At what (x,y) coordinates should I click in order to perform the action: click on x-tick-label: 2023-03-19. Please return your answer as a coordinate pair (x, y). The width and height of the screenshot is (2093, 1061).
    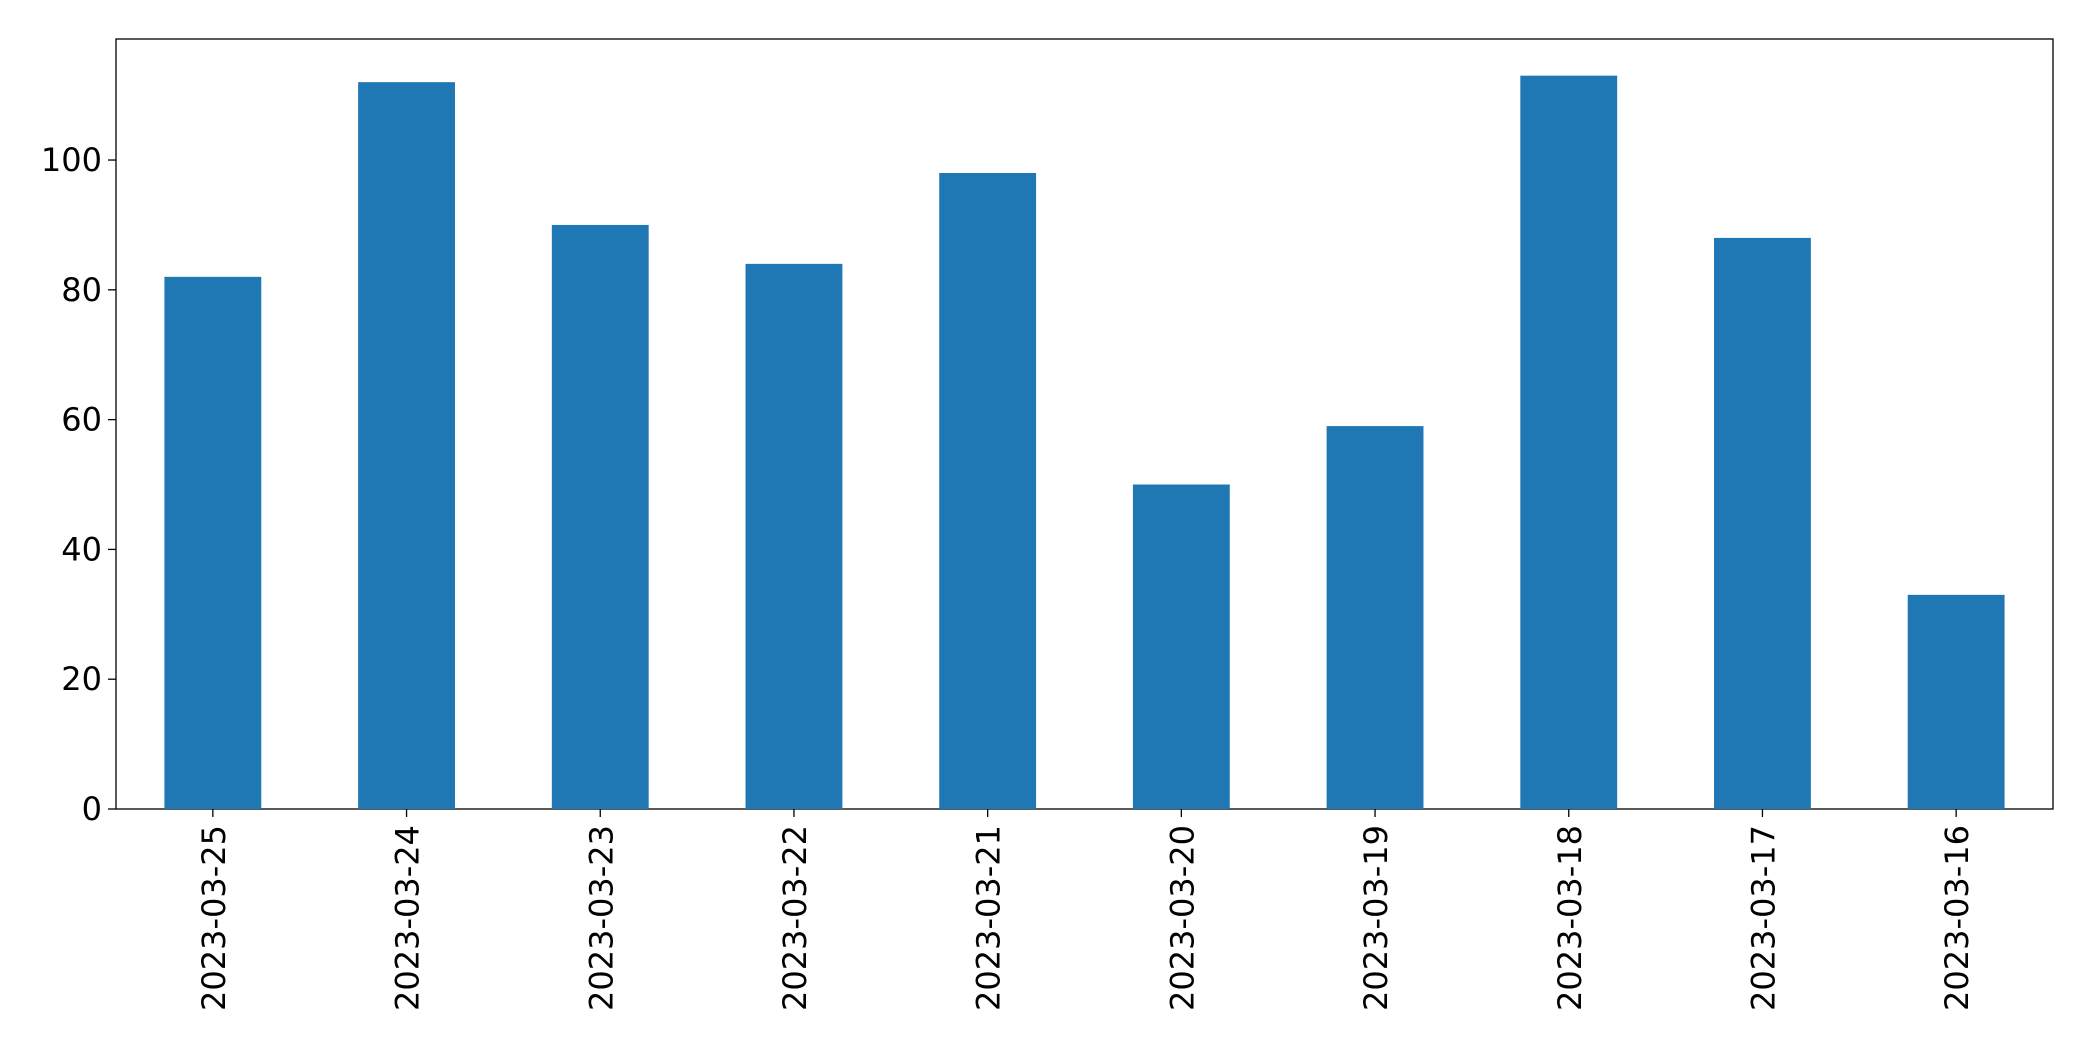
    Looking at the image, I should click on (1376, 918).